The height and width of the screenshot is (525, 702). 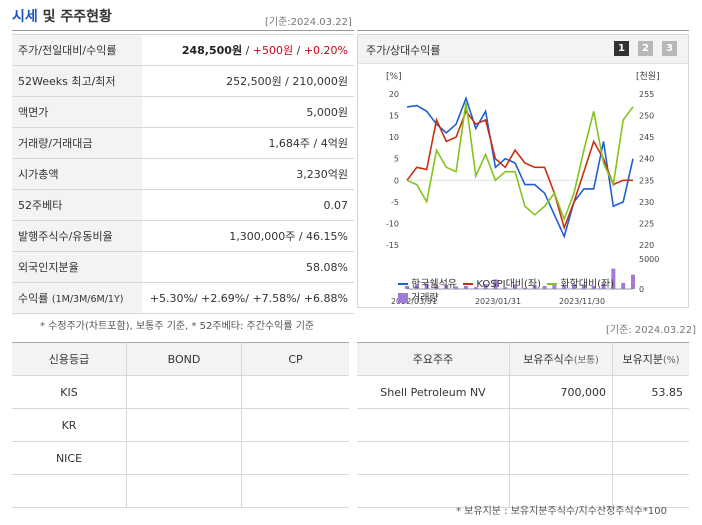 I want to click on col-ratio: 보유지분(%), so click(x=650, y=359).